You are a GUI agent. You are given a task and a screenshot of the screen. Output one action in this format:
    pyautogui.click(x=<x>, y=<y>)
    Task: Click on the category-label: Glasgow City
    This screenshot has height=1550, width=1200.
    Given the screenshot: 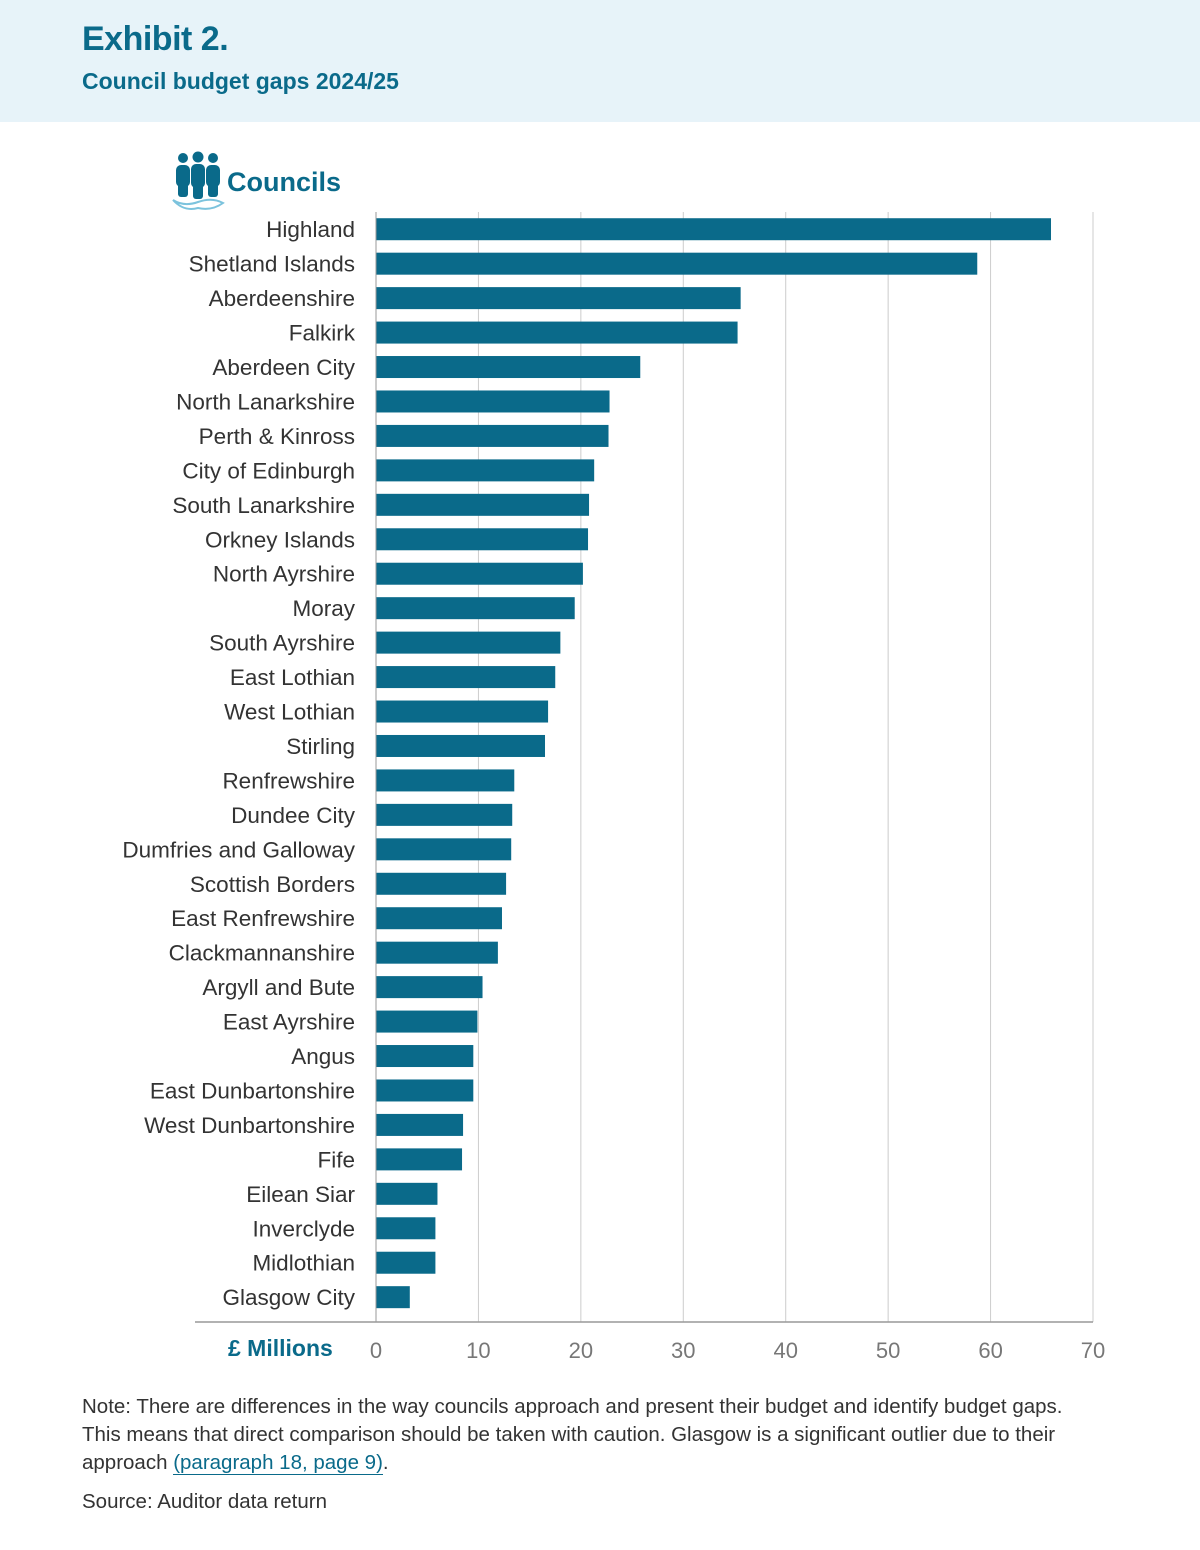 What is the action you would take?
    pyautogui.click(x=288, y=1297)
    